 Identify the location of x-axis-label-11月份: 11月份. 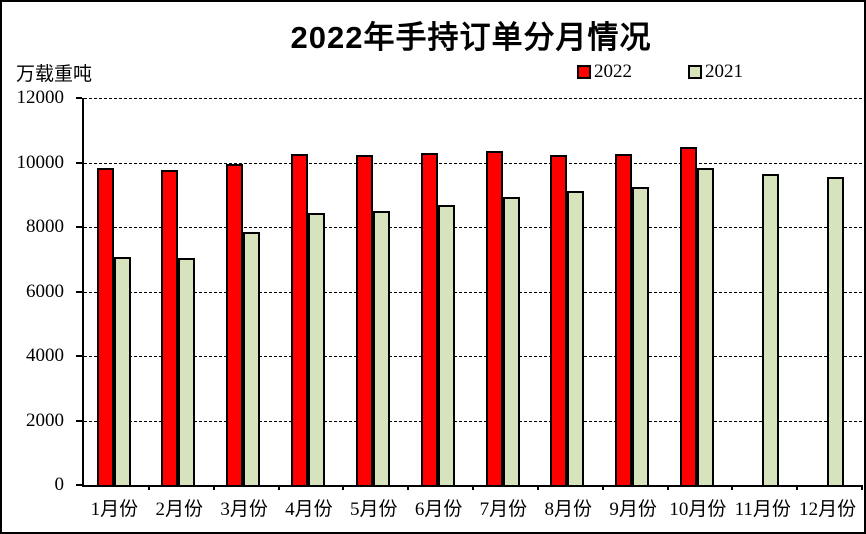
(762, 509).